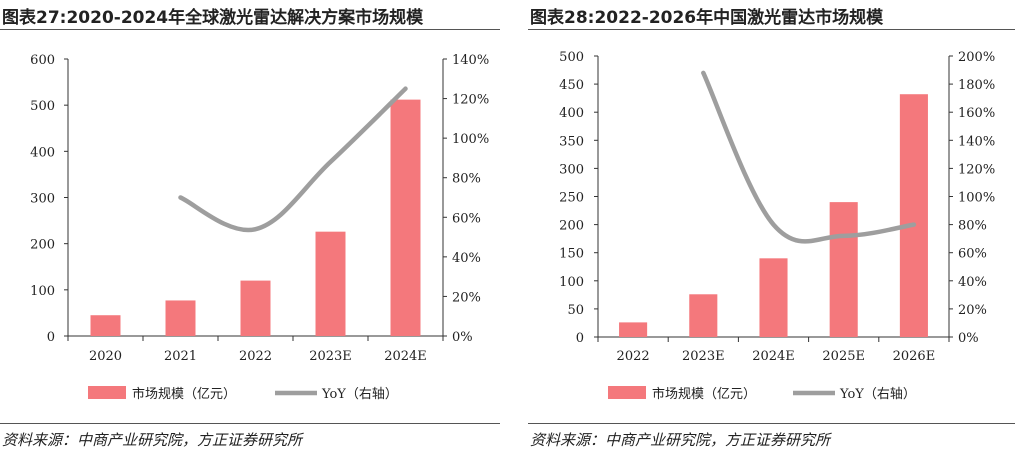 The image size is (1015, 459). Describe the element at coordinates (976, 85) in the screenshot. I see `y-tick-label-right: 180%` at that location.